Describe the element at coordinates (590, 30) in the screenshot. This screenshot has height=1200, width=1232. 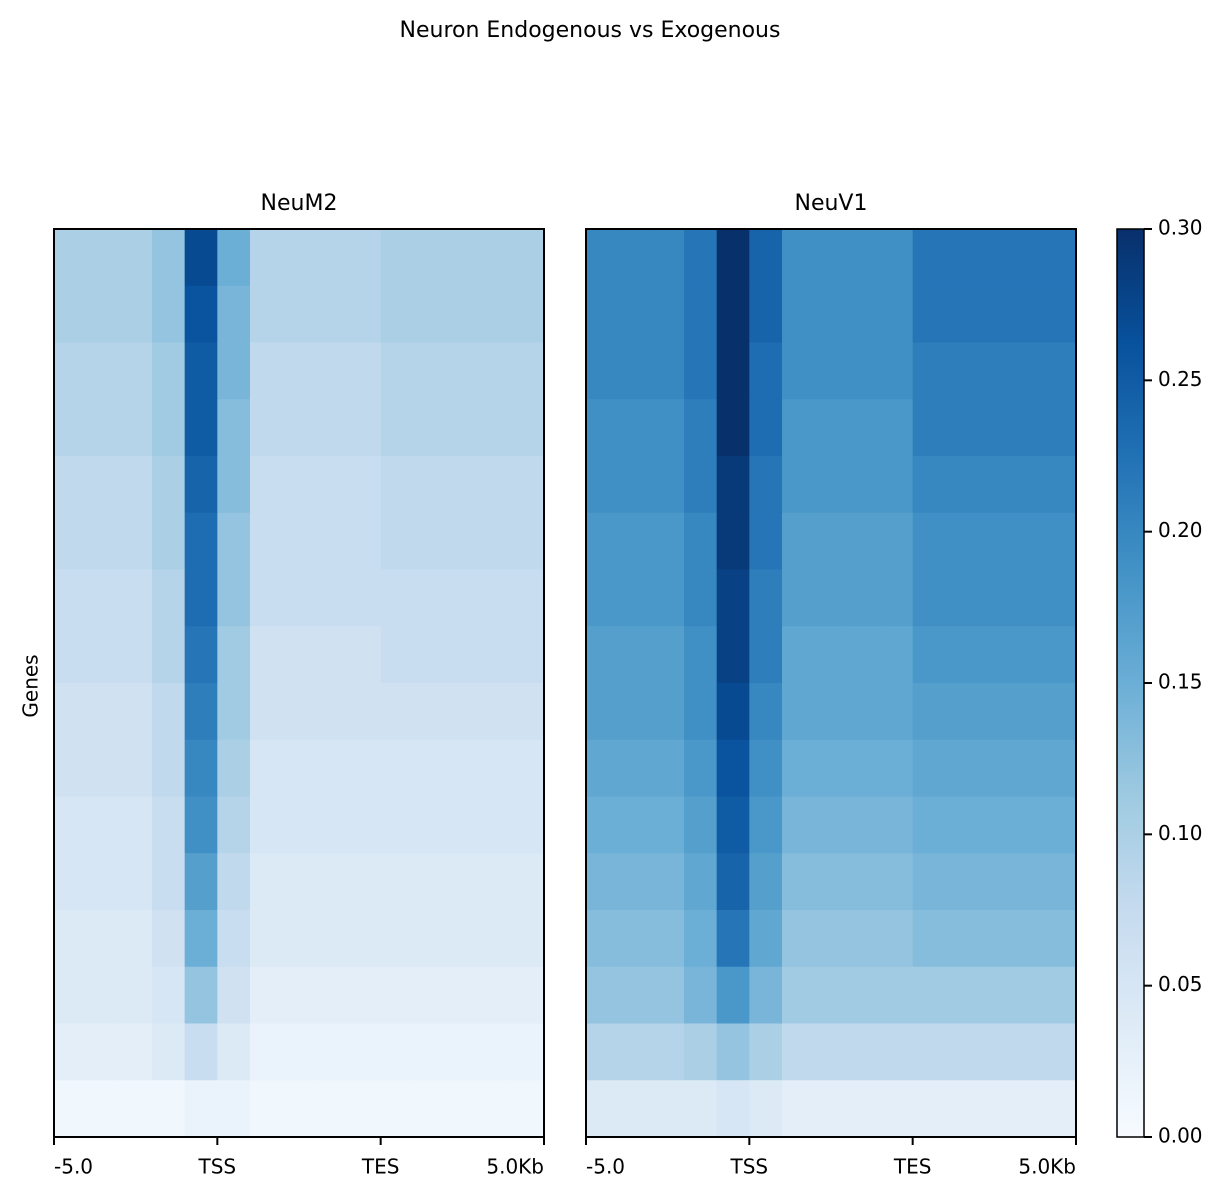
I see `chart-title: Neuron Endogenous vs Exogenous` at that location.